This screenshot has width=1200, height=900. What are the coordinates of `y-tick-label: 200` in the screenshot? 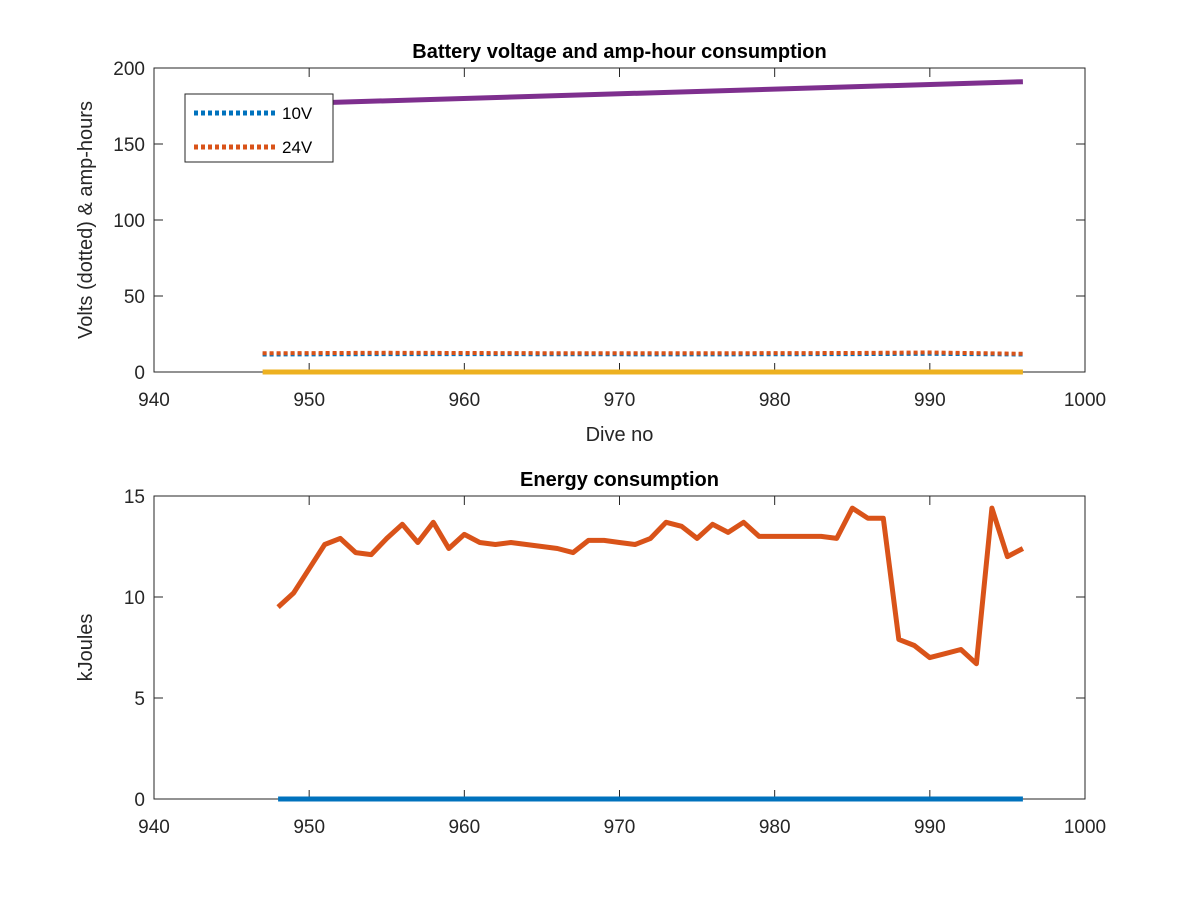 It's located at (129, 69).